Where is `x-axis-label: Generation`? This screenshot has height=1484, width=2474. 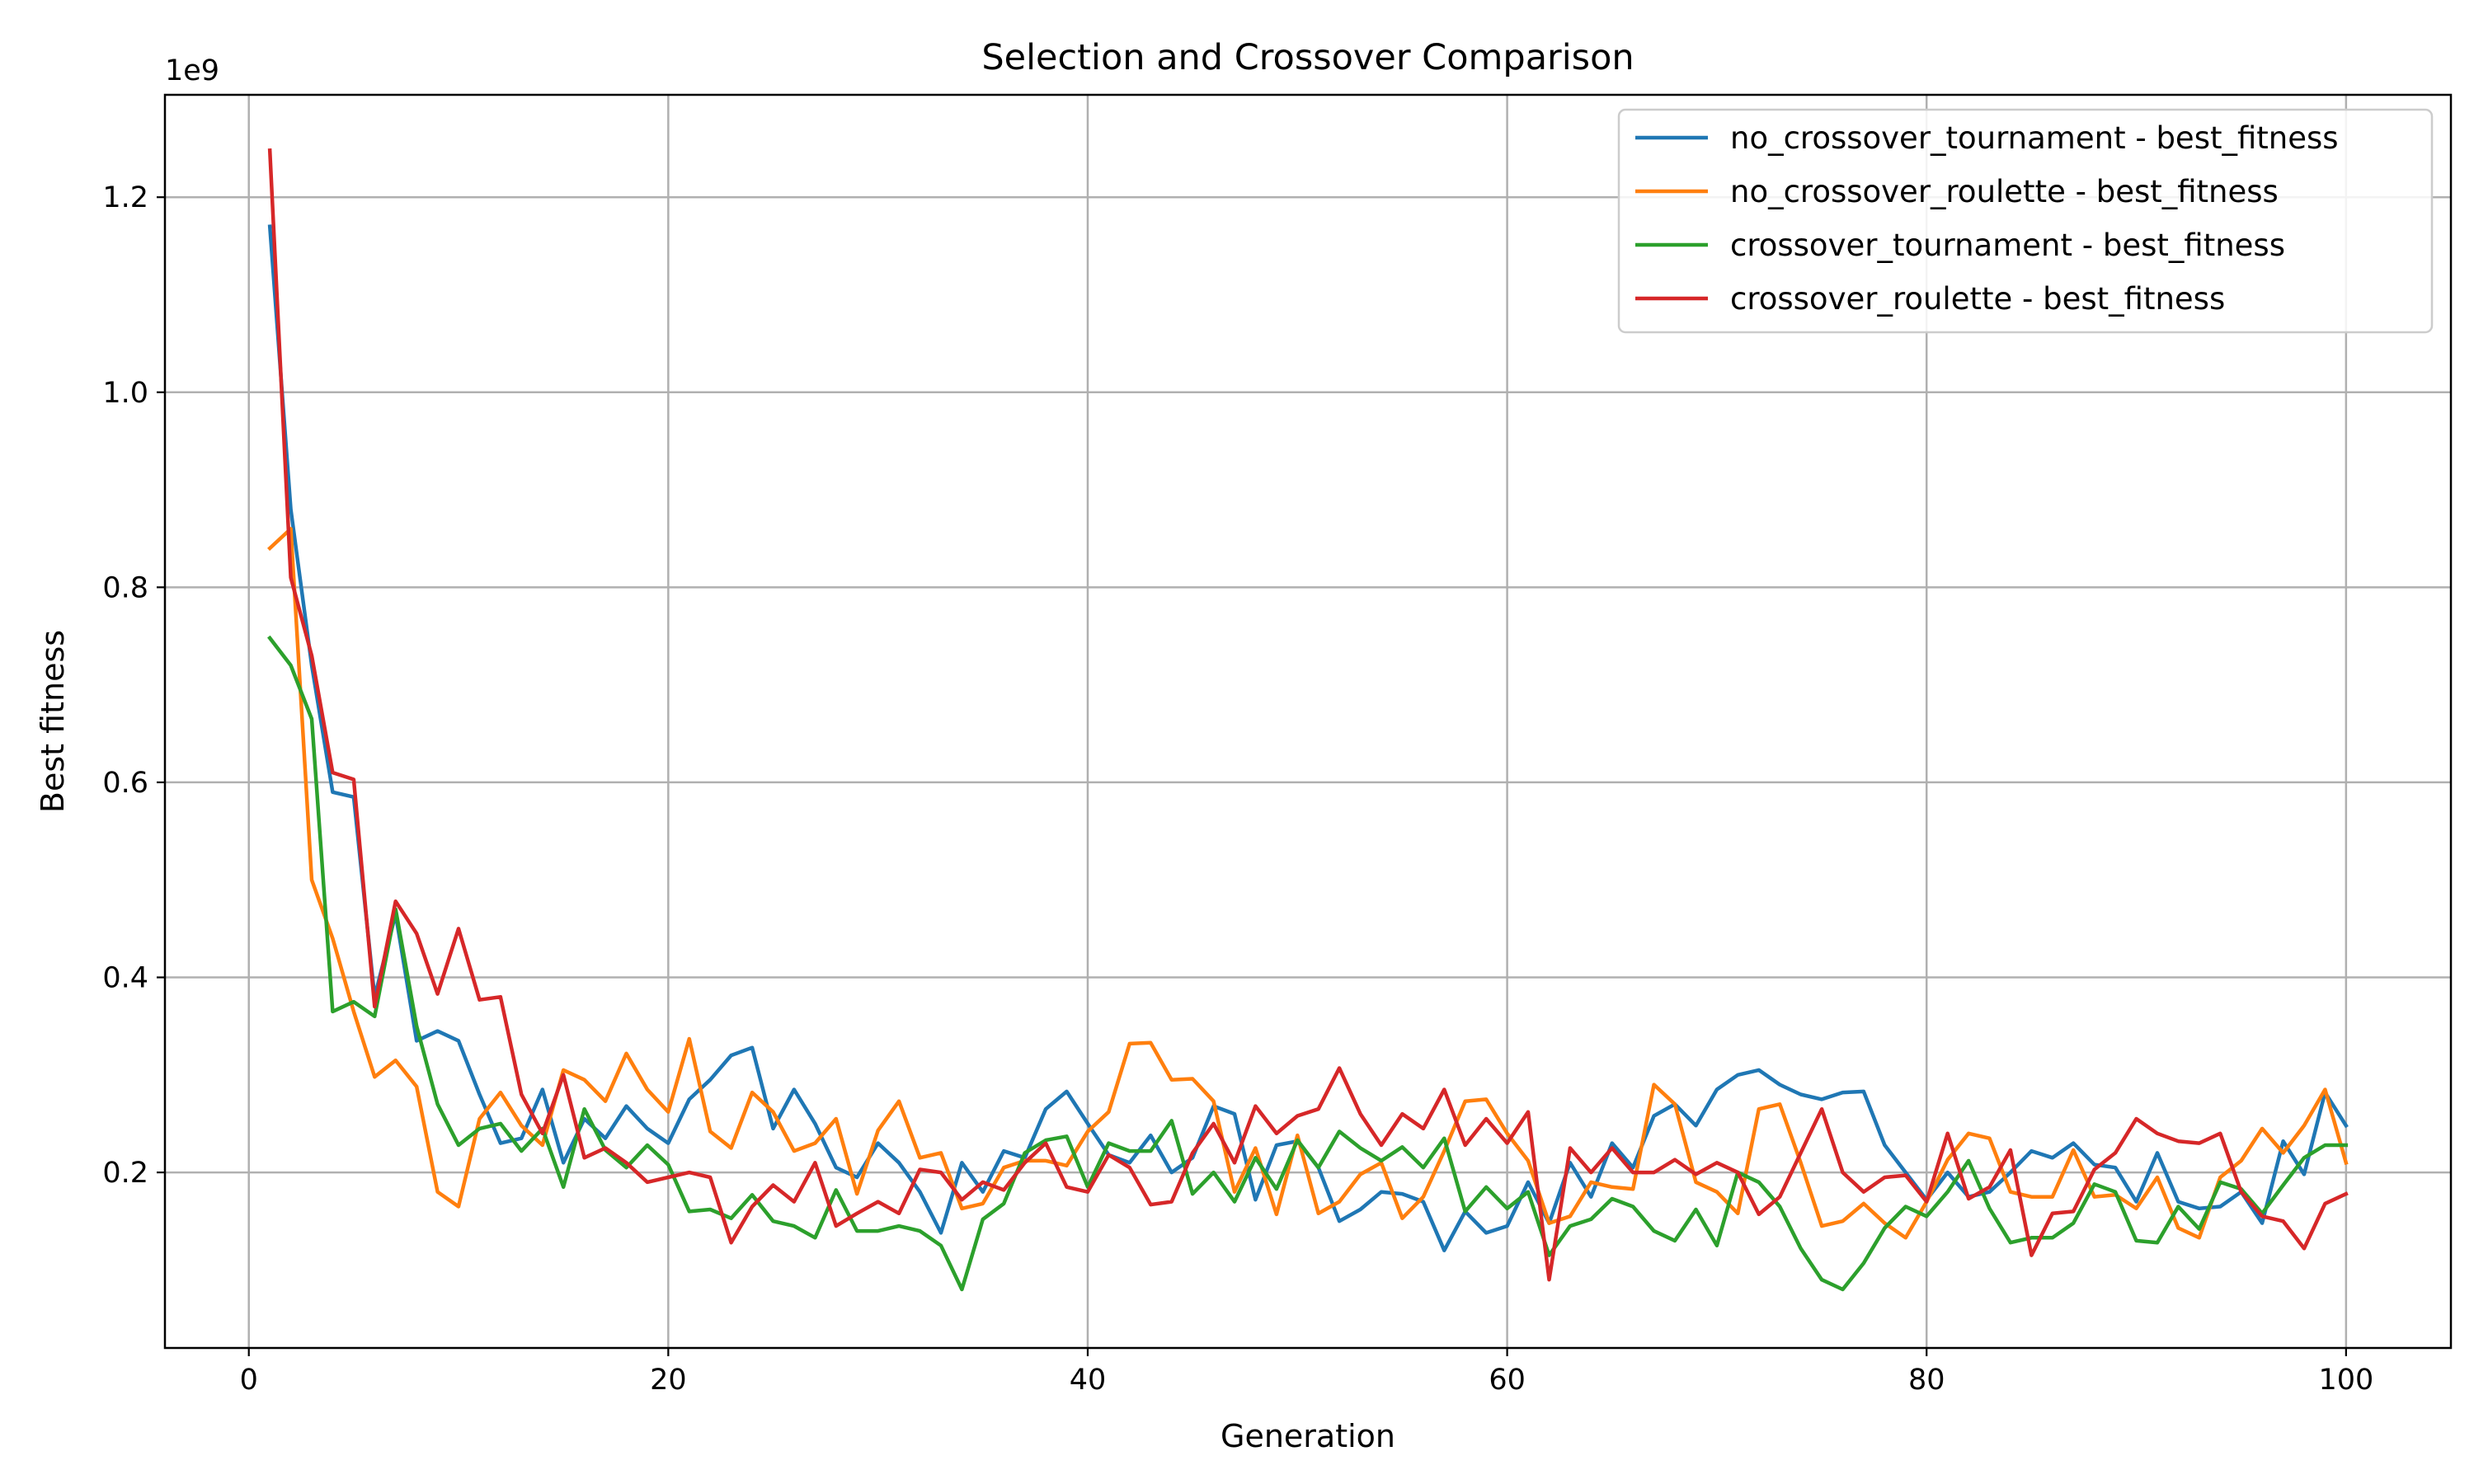
x-axis-label: Generation is located at coordinates (1308, 1436).